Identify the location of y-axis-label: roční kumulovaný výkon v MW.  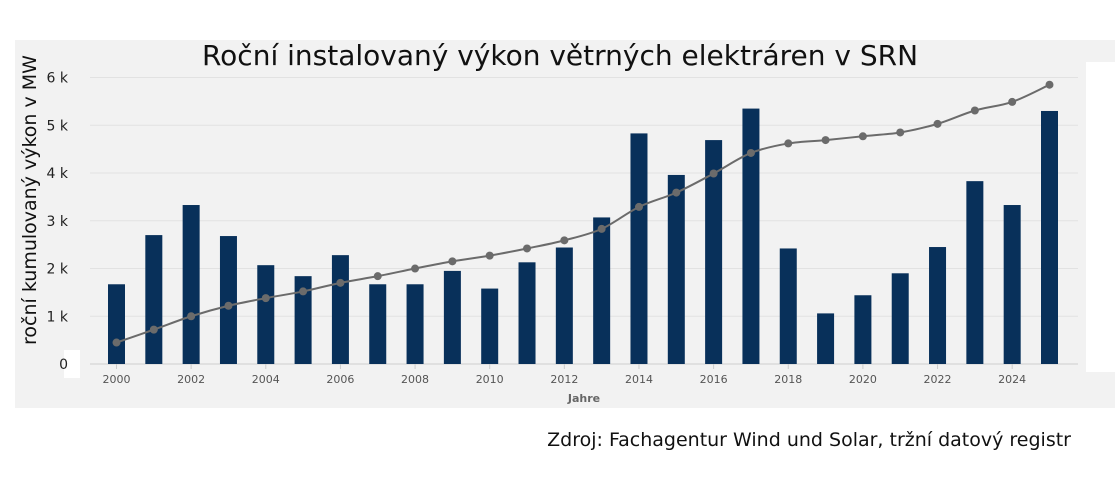
(30, 200).